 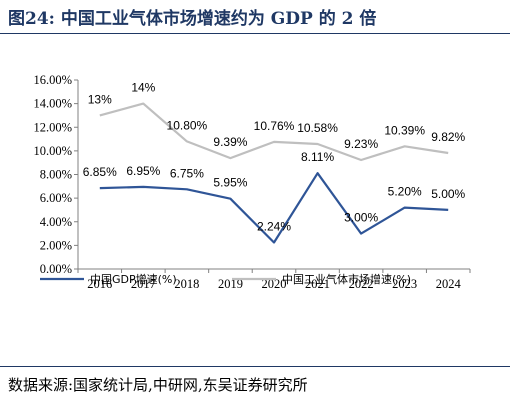 What do you see at coordinates (99, 284) in the screenshot?
I see `x-tick-label: 2016` at bounding box center [99, 284].